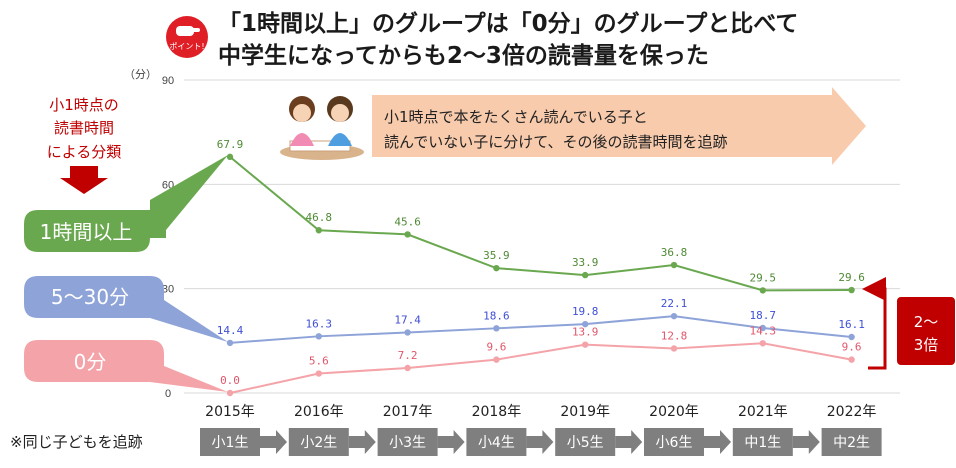 The image size is (956, 468). I want to click on series-5-30-min-value-label: 22.1, so click(674, 303).